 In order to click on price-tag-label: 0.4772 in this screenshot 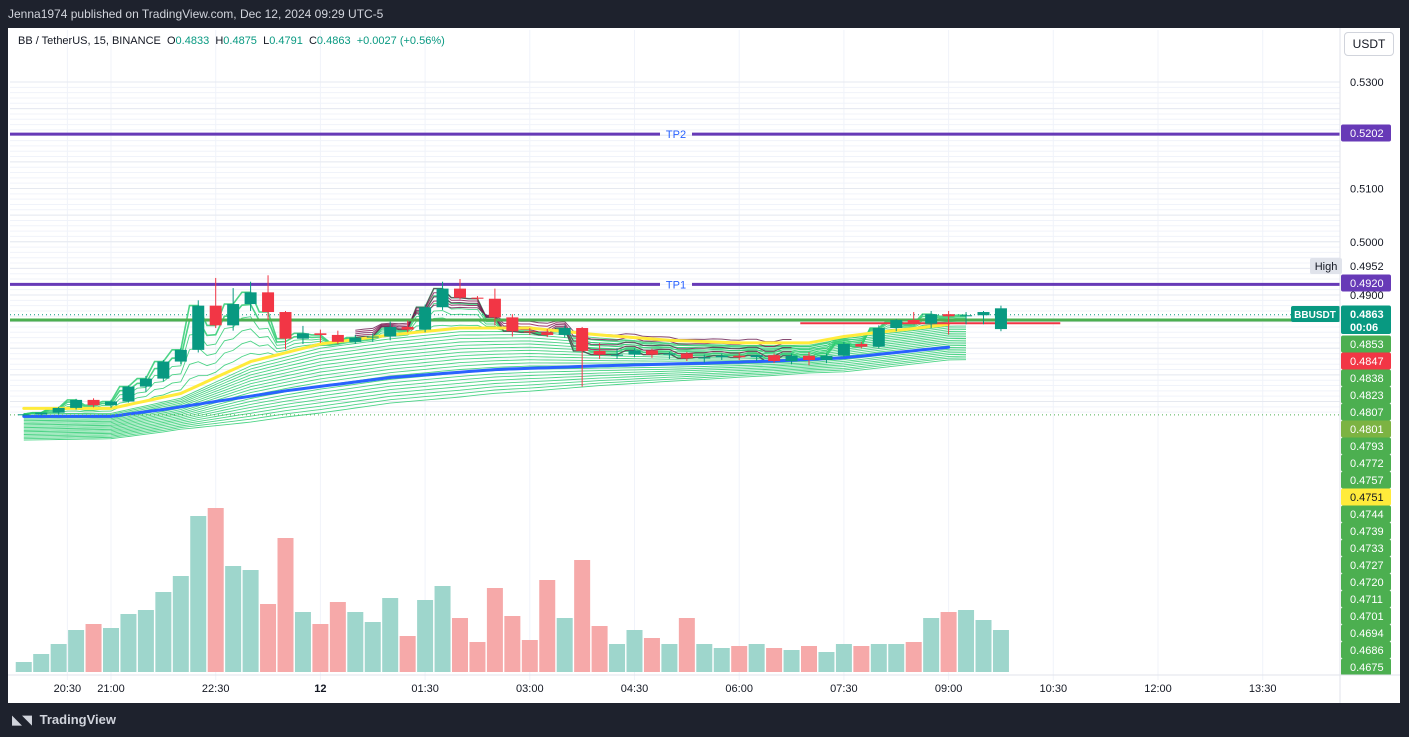, I will do `click(1367, 464)`.